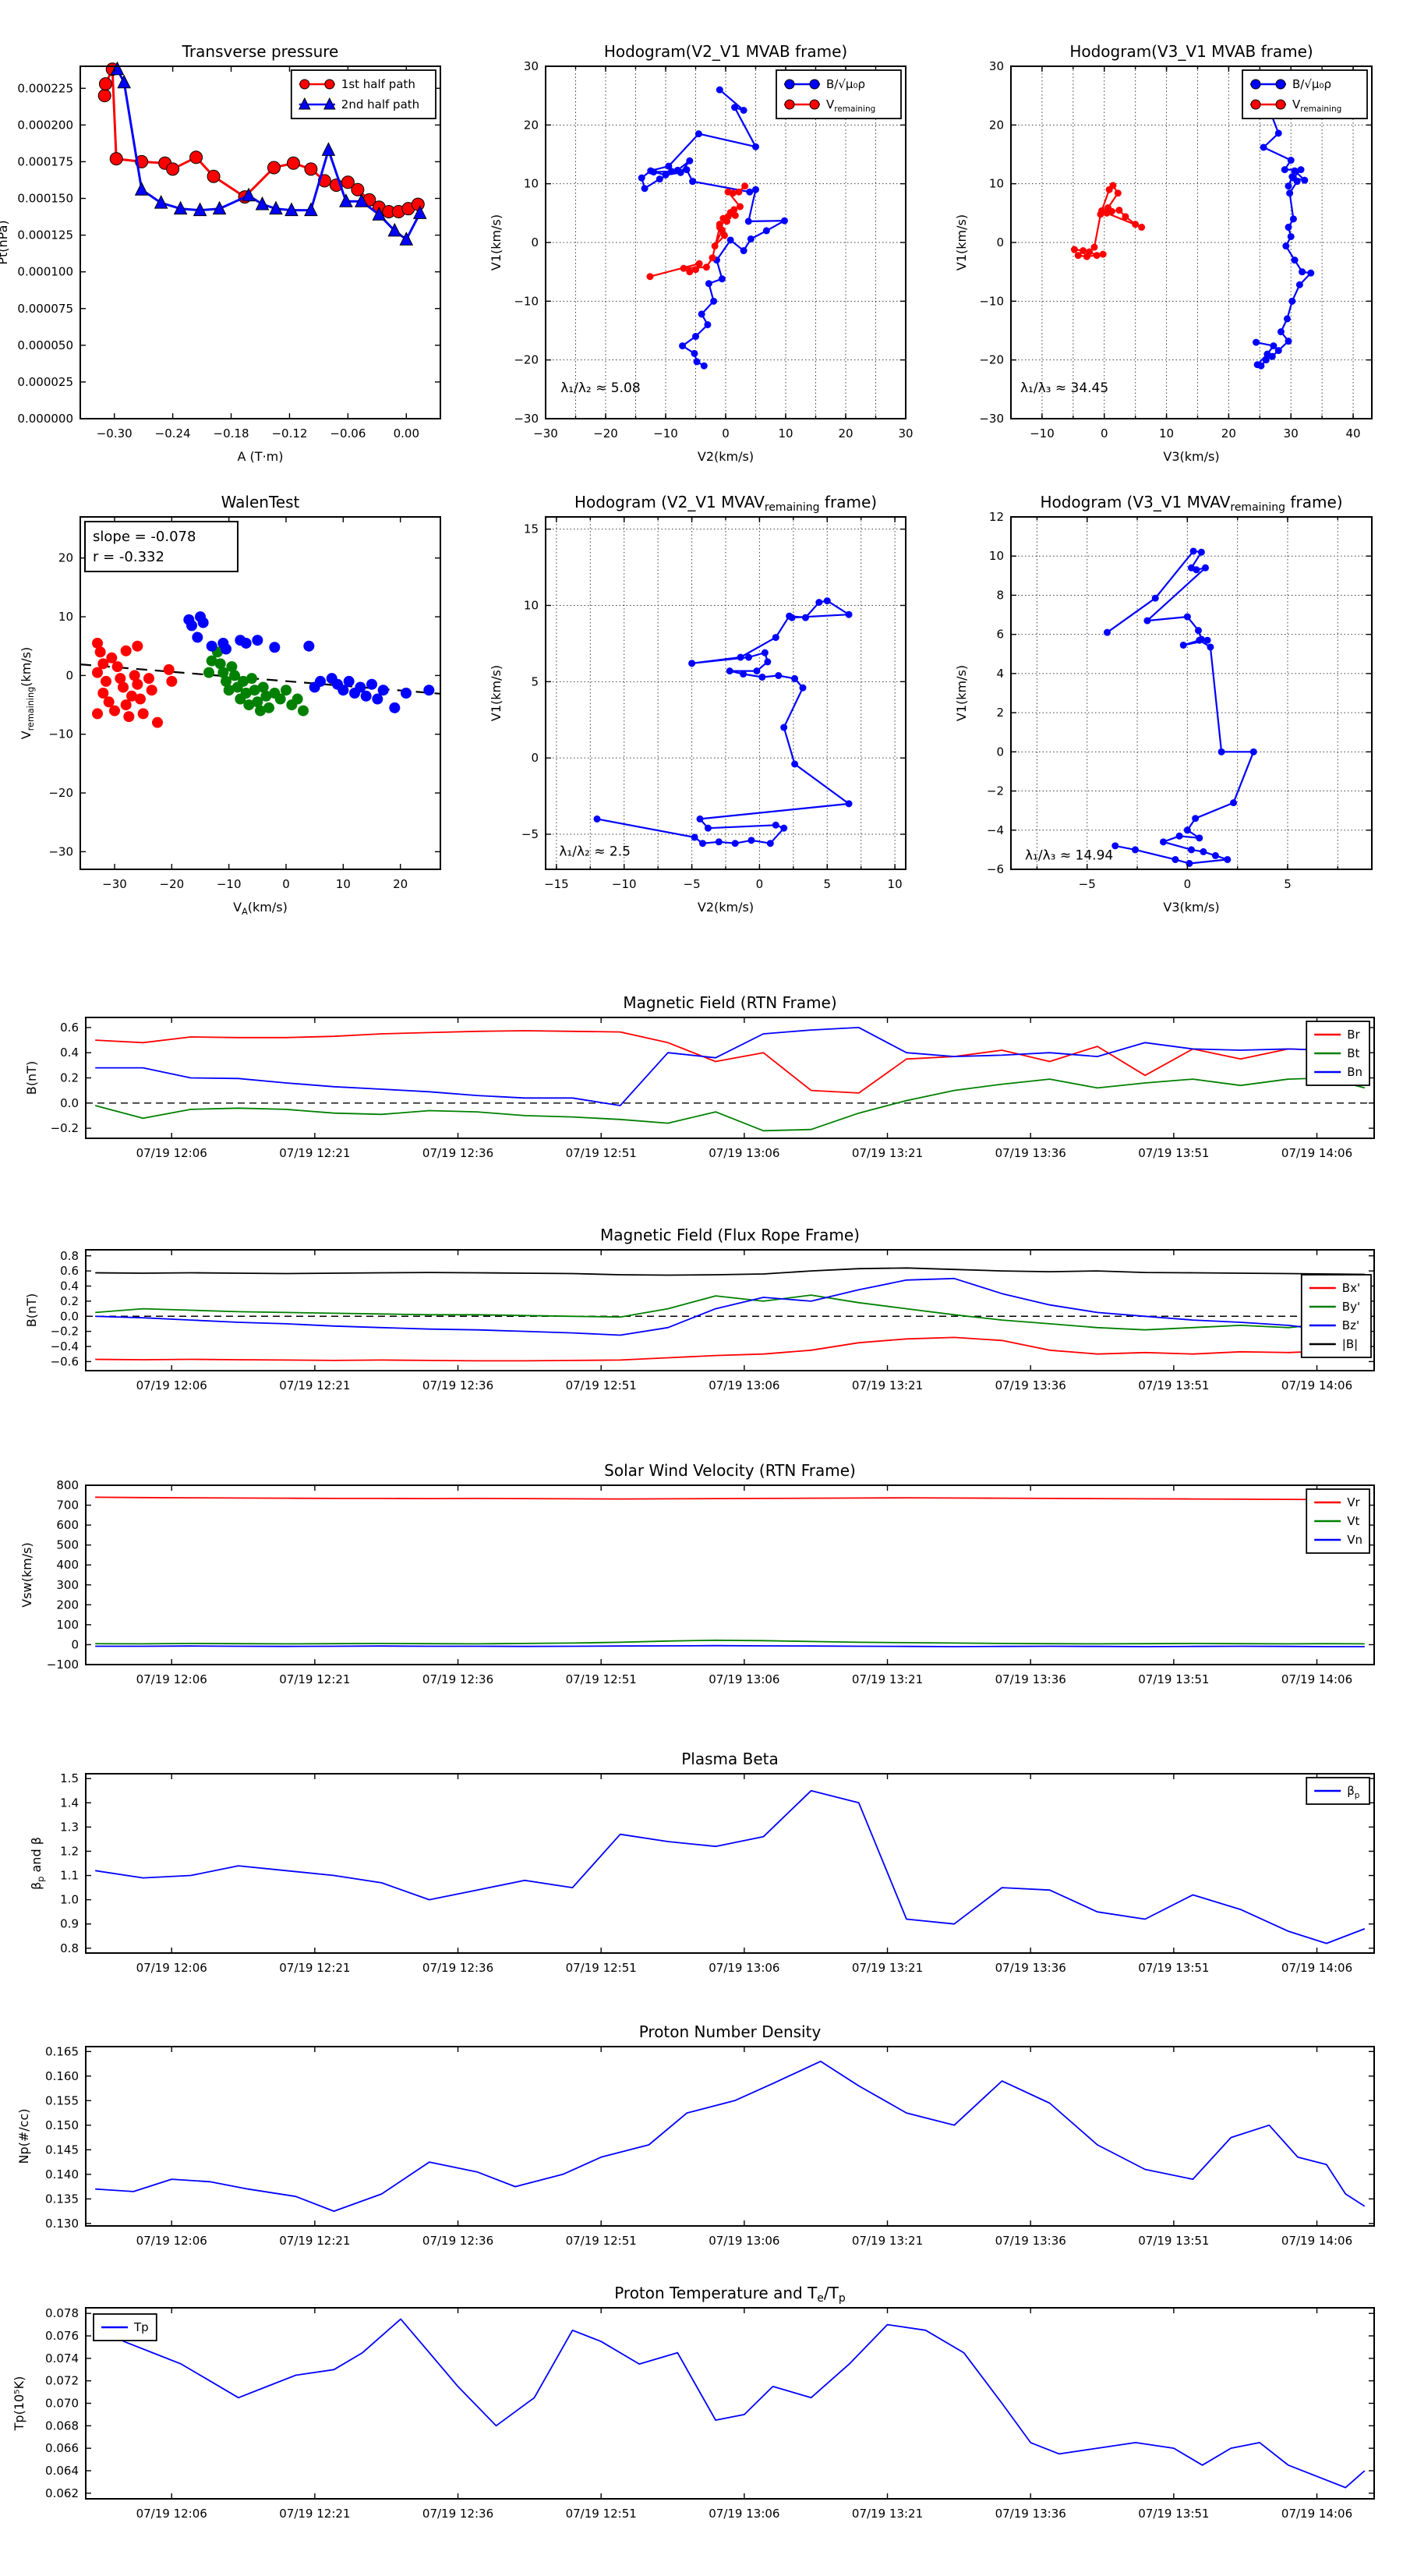  I want to click on legend-label: B/√μ₀ρ, so click(846, 84).